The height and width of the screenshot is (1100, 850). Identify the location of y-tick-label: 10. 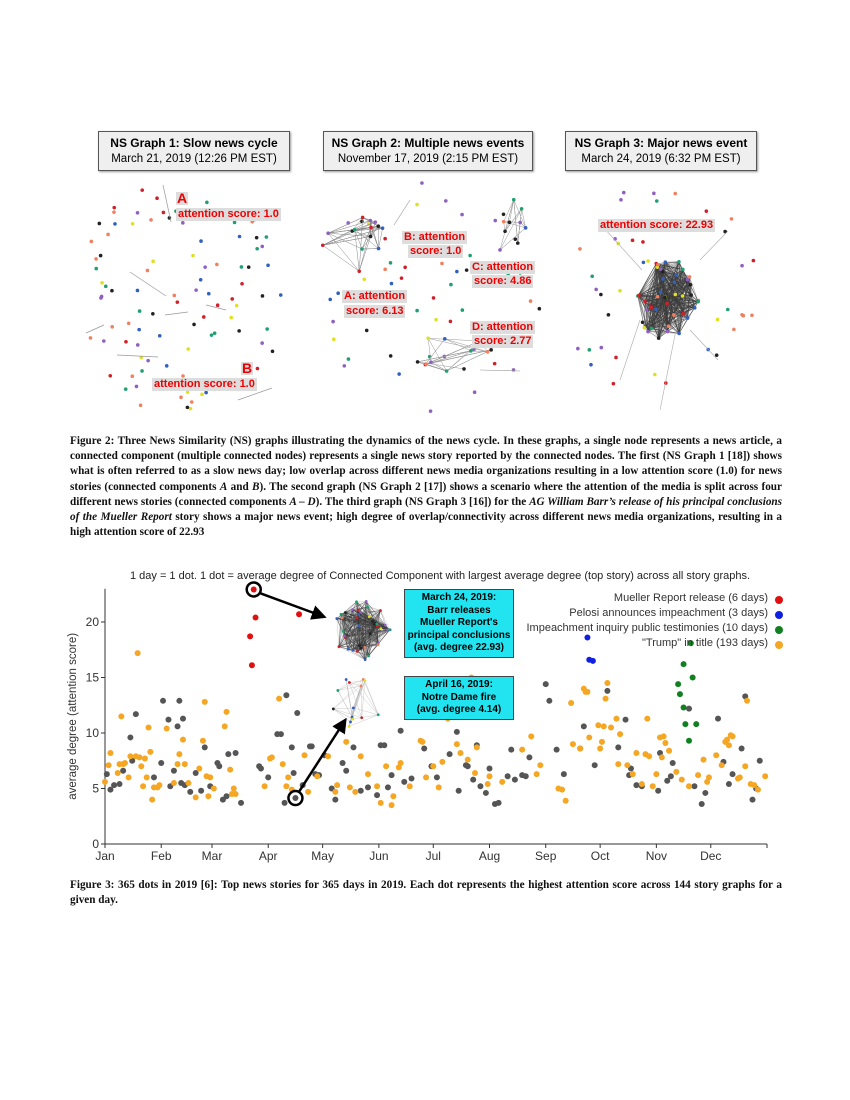
(93, 733).